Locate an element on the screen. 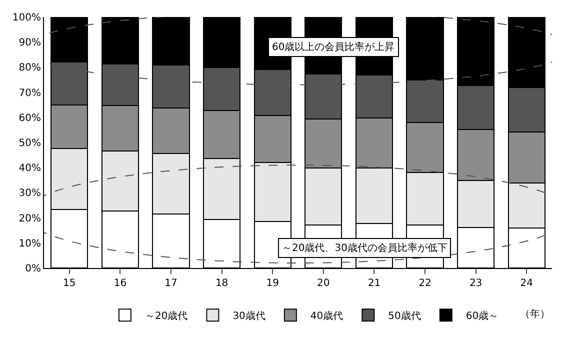 This screenshot has width=570, height=342. annotation: ～20歳代、30歳代の会員比率が低下 is located at coordinates (365, 248).